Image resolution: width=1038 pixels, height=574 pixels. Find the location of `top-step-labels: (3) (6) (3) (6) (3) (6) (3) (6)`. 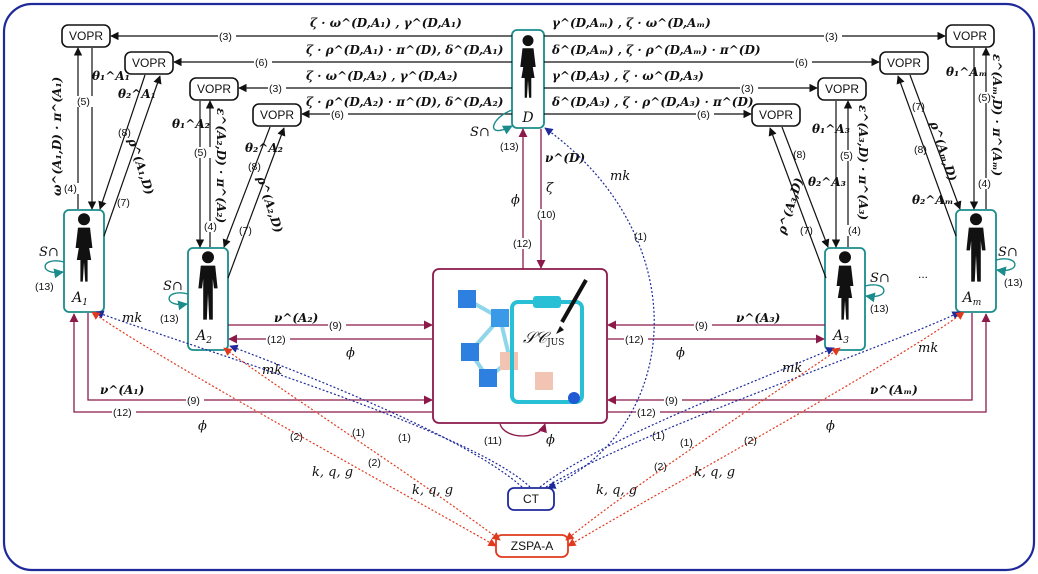

top-step-labels: (3) (6) (3) (6) (3) (6) (3) (6) is located at coordinates (530, 76).